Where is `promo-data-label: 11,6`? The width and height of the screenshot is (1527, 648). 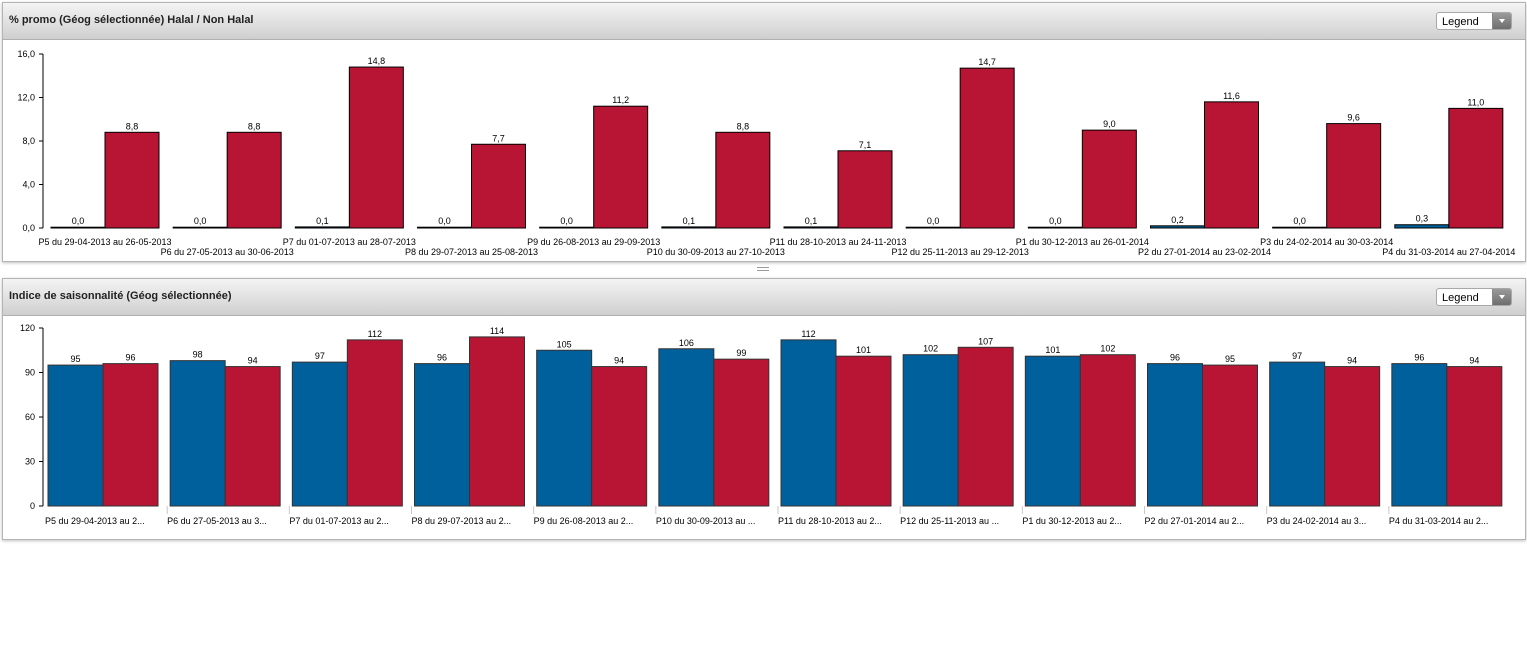
promo-data-label: 11,6 is located at coordinates (1231, 96).